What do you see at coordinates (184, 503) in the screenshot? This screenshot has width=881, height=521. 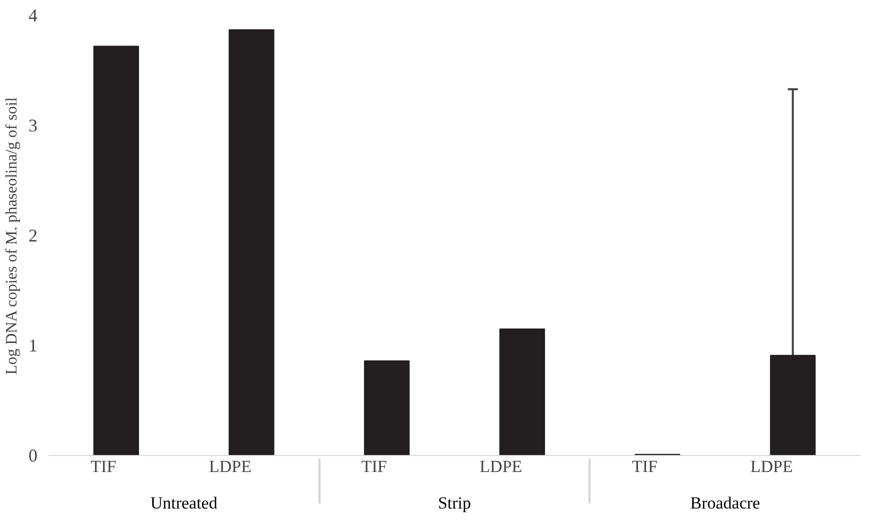 I see `text: Untreated` at bounding box center [184, 503].